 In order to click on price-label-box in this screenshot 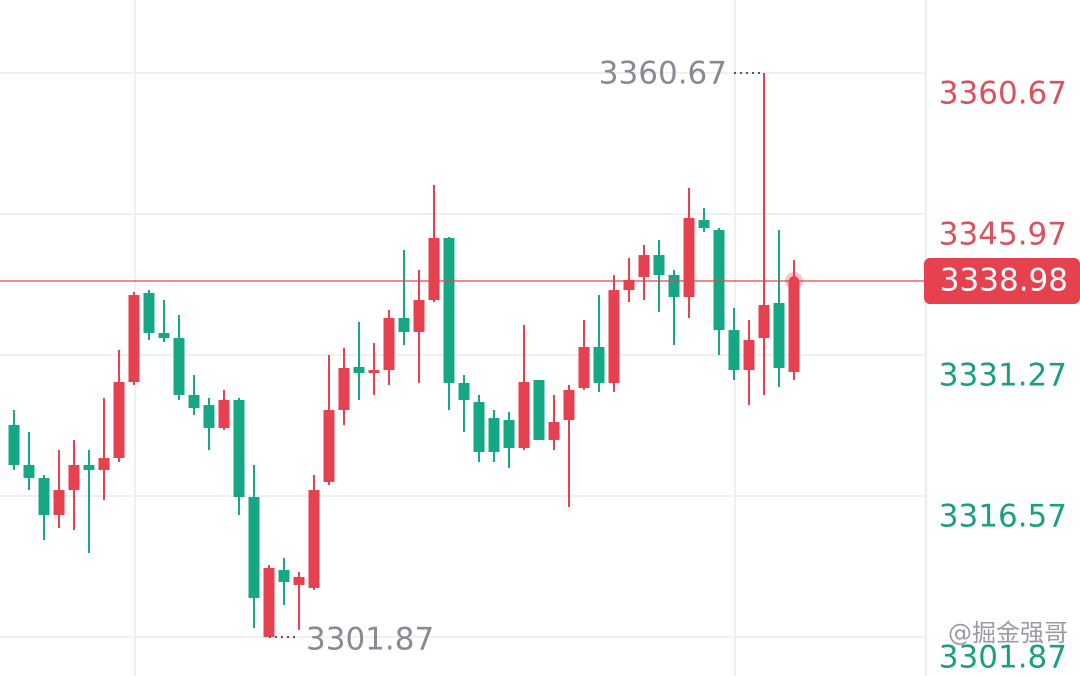, I will do `click(1002, 281)`.